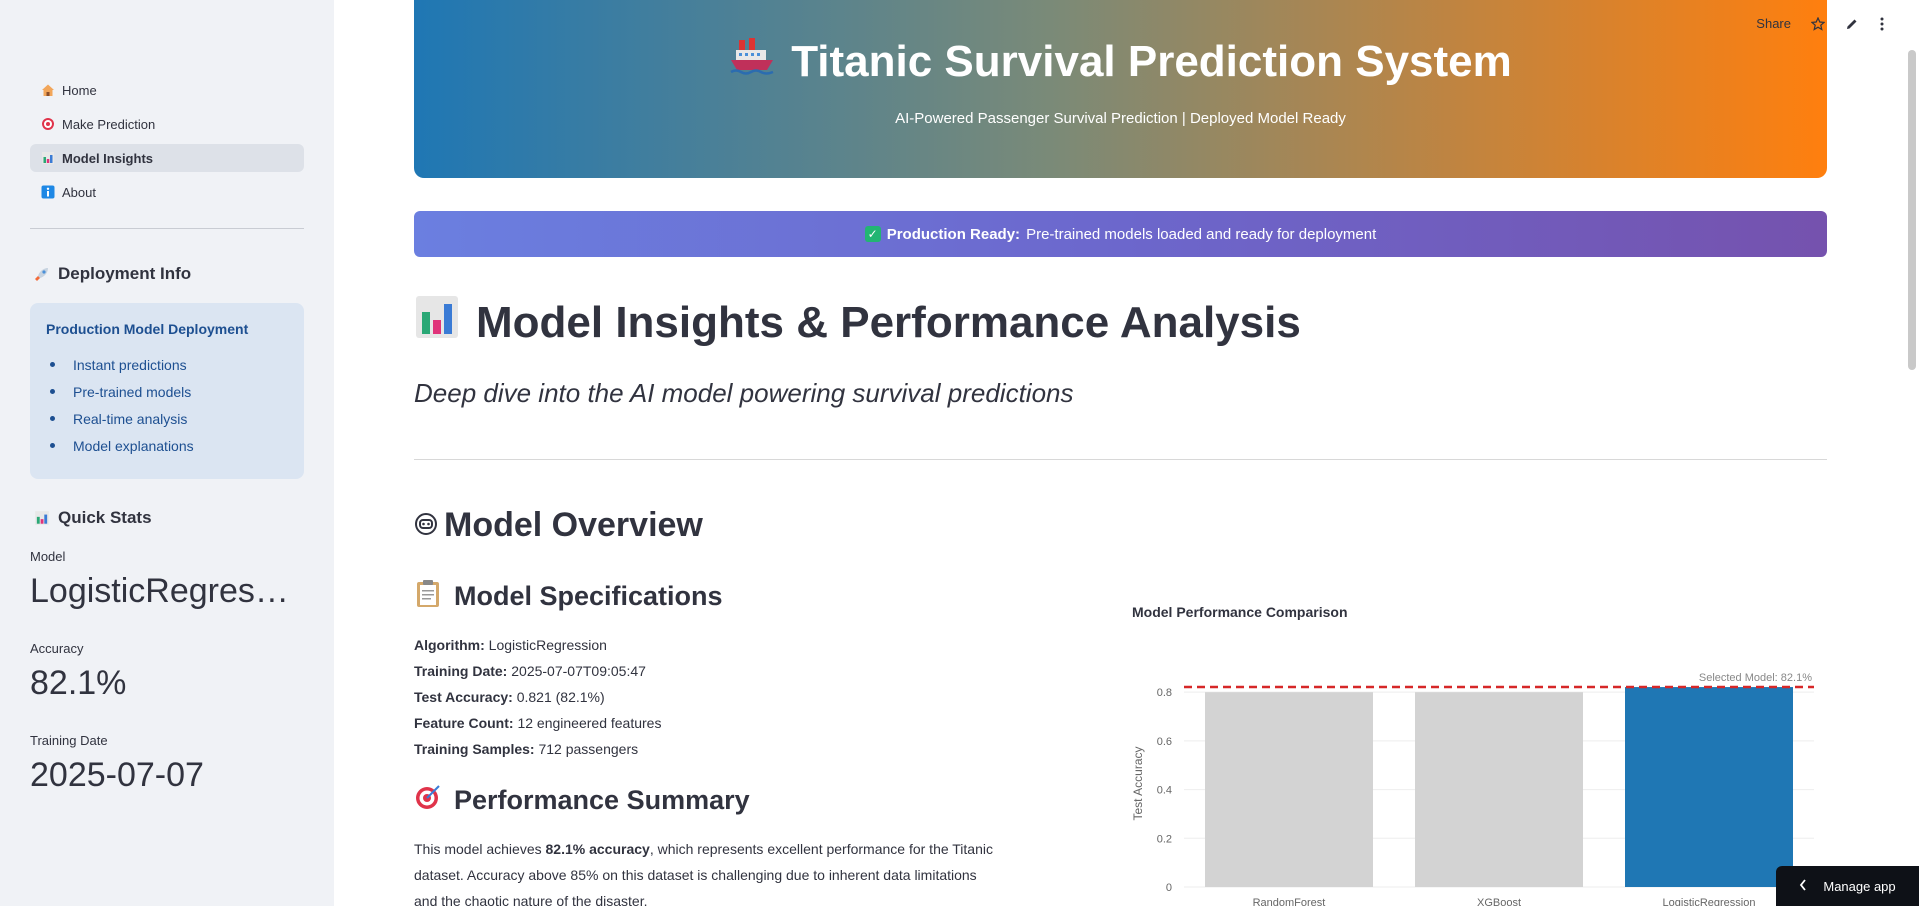 This screenshot has height=906, width=1919. What do you see at coordinates (92, 518) in the screenshot?
I see `quick-stats-heading: Quick Stats` at bounding box center [92, 518].